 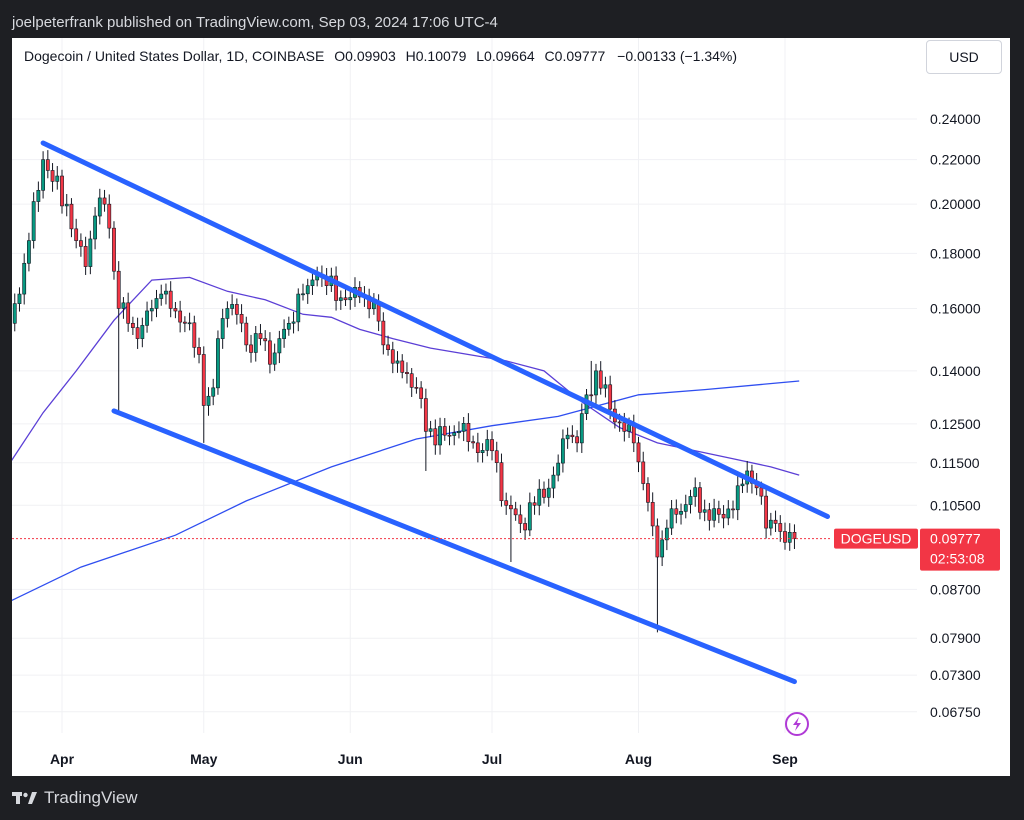 I want to click on y-tick-label: 0.07900, so click(x=955, y=638).